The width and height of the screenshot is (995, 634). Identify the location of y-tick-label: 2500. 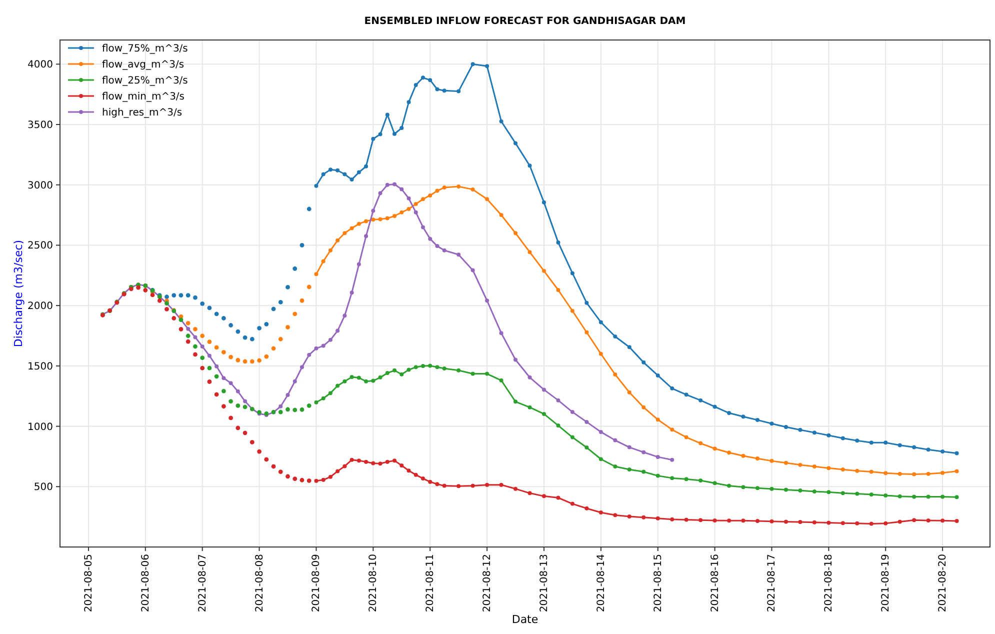
(40, 246).